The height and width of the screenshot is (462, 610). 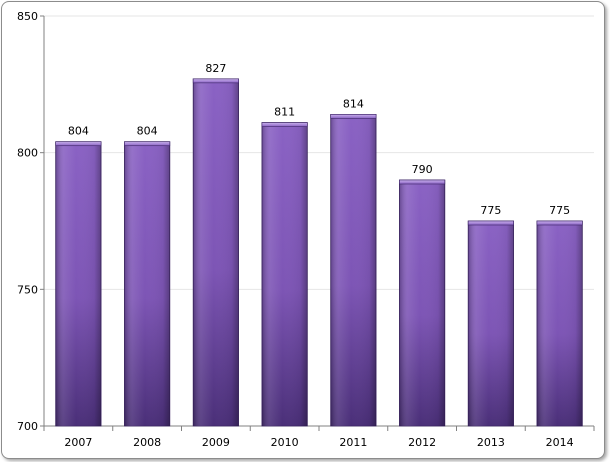 What do you see at coordinates (490, 210) in the screenshot?
I see `data-label-2013: 775` at bounding box center [490, 210].